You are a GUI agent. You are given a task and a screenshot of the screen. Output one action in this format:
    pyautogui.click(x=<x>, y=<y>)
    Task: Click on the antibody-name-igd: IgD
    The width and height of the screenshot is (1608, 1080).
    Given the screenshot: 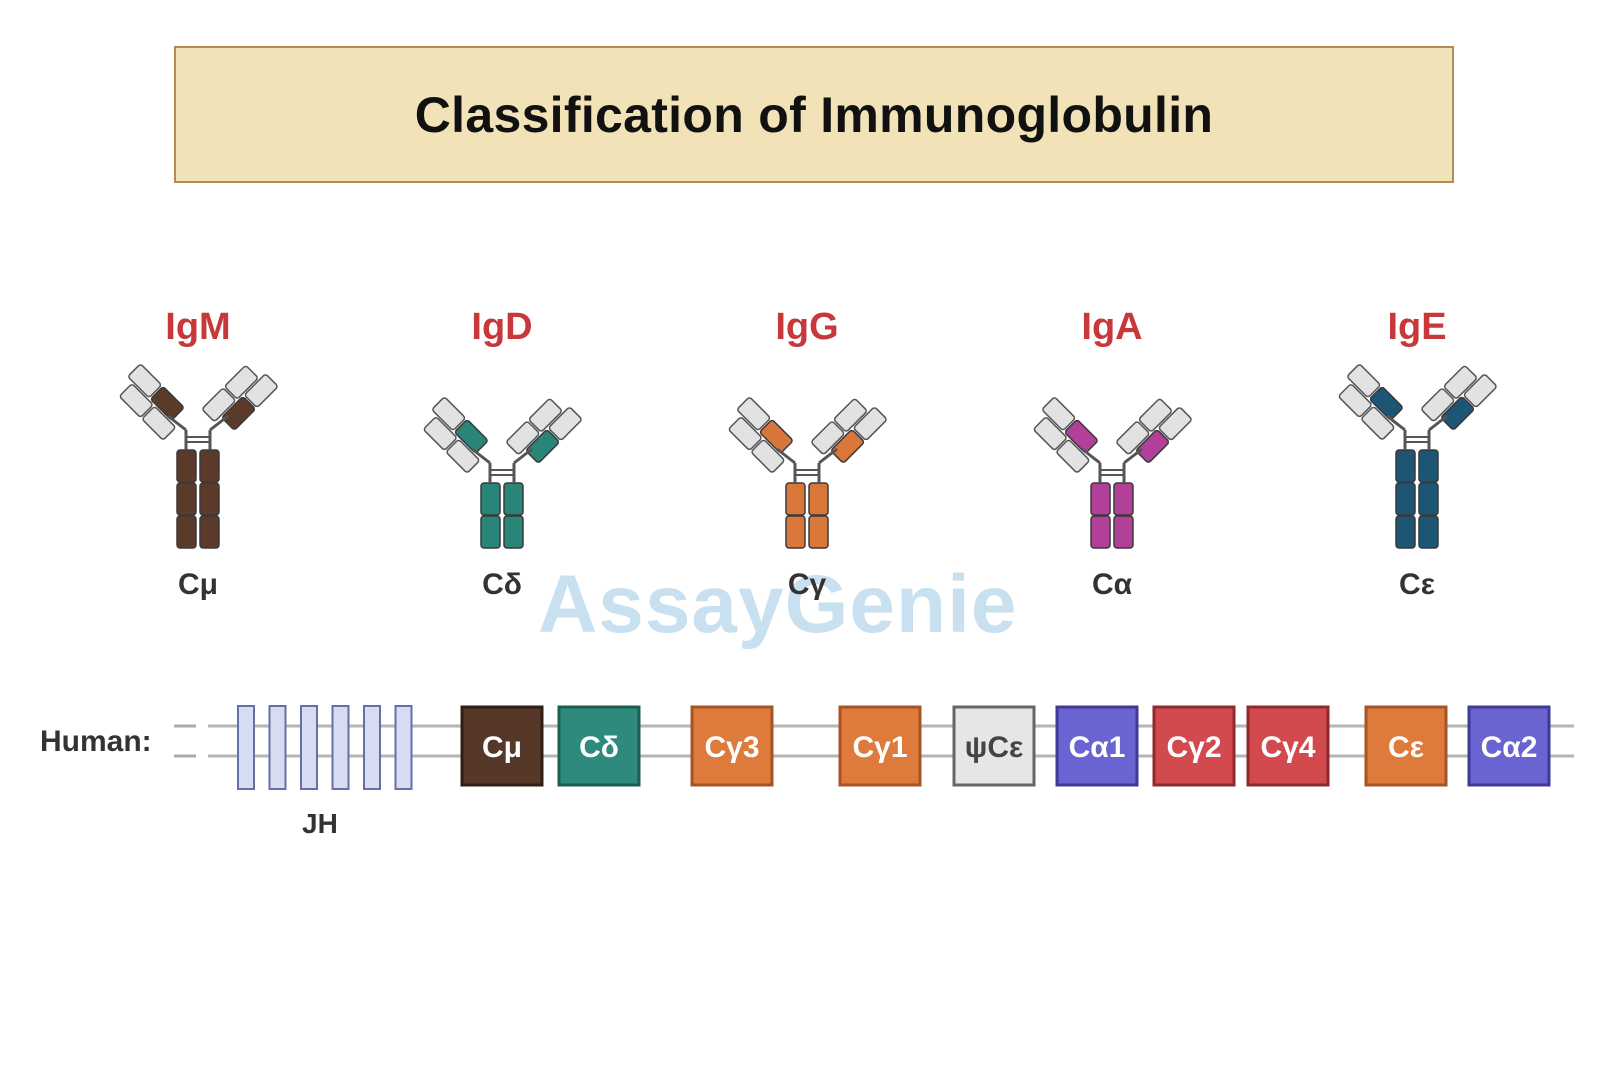 What is the action you would take?
    pyautogui.click(x=502, y=327)
    